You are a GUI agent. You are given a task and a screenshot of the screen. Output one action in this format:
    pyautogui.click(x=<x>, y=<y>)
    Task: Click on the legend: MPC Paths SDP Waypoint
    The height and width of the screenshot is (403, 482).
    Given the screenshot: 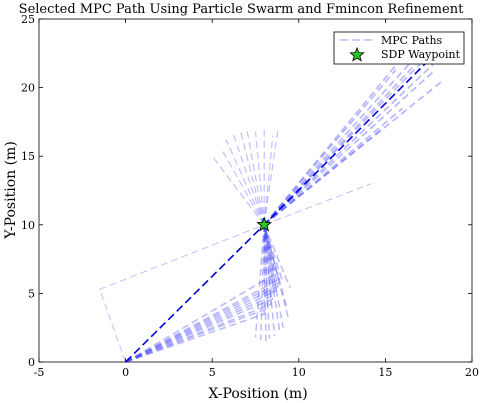 What is the action you would take?
    pyautogui.click(x=399, y=48)
    